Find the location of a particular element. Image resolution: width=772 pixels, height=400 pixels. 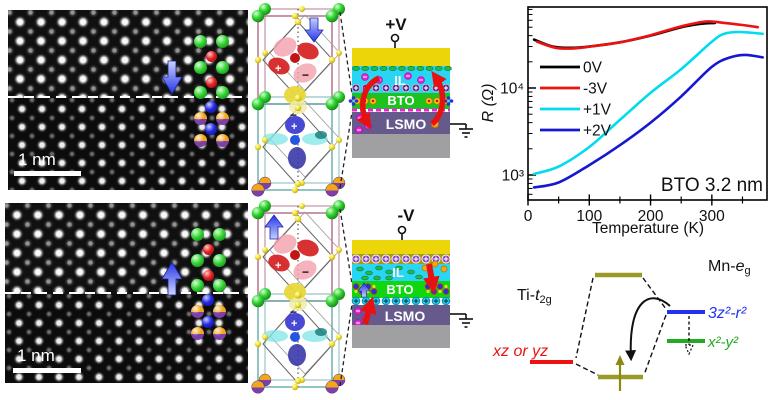

cation-row-strip is located at coordinates (401, 259).